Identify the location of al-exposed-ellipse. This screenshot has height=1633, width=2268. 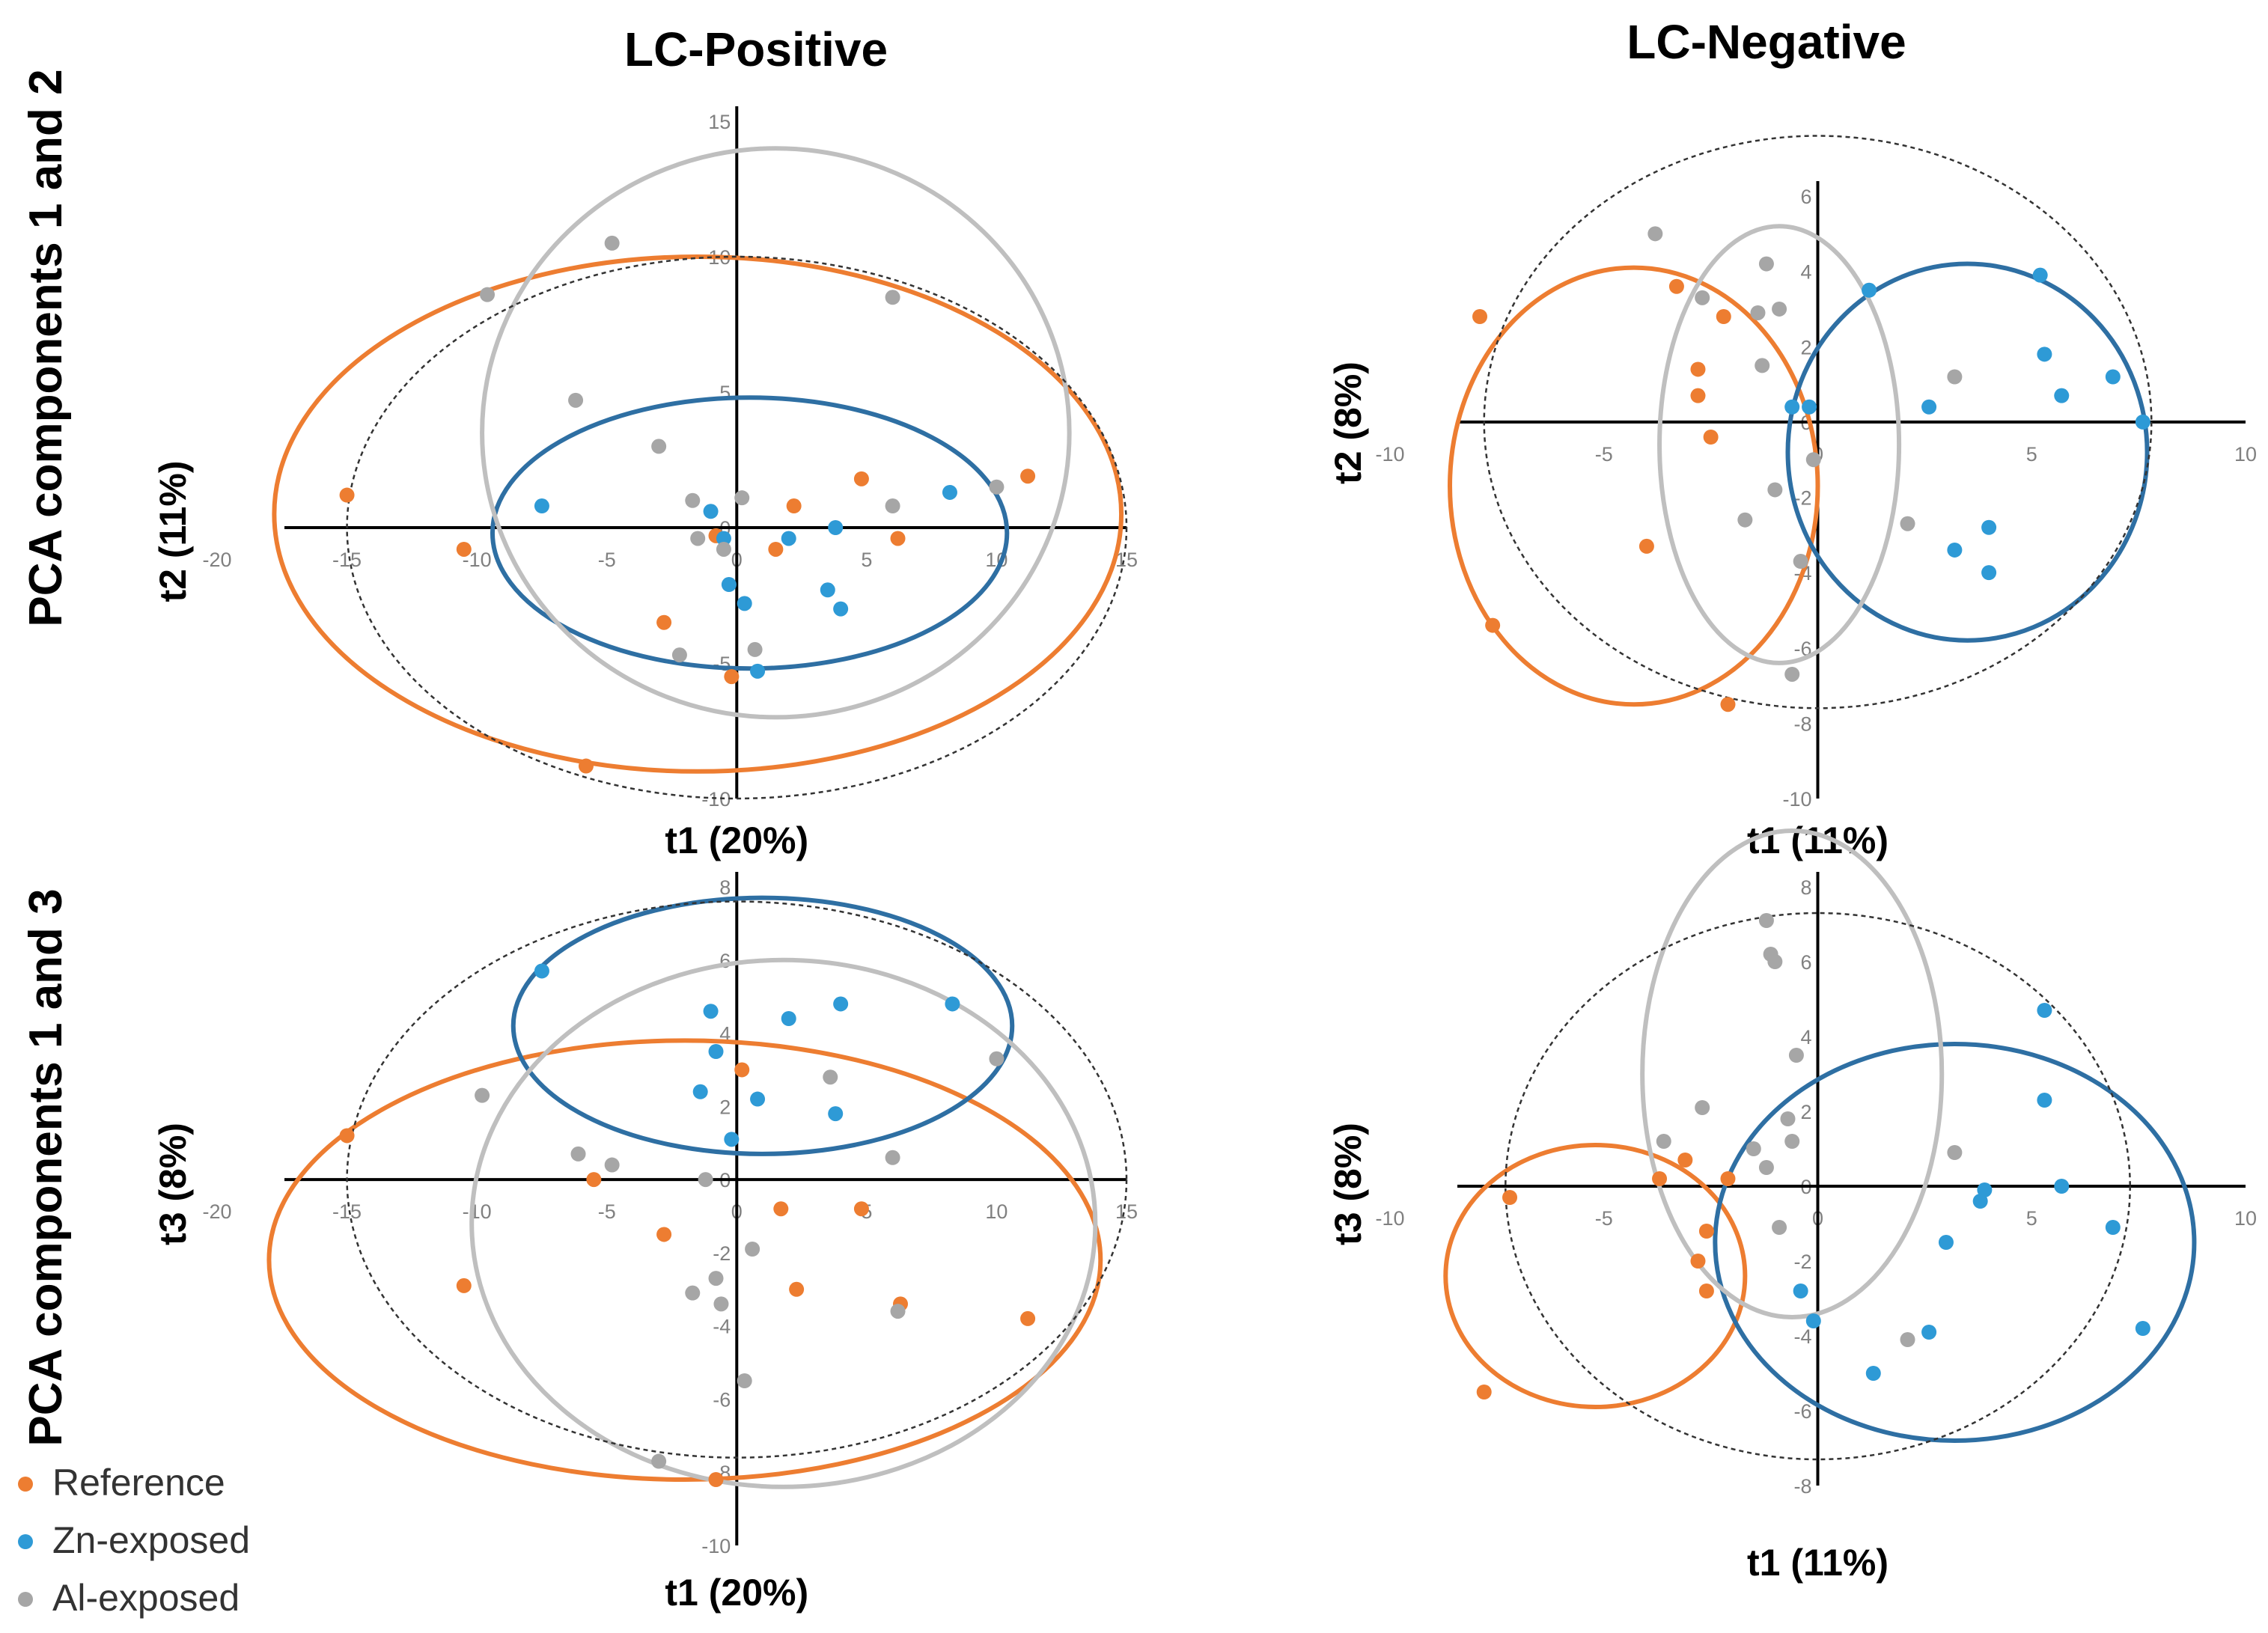
(784, 1223).